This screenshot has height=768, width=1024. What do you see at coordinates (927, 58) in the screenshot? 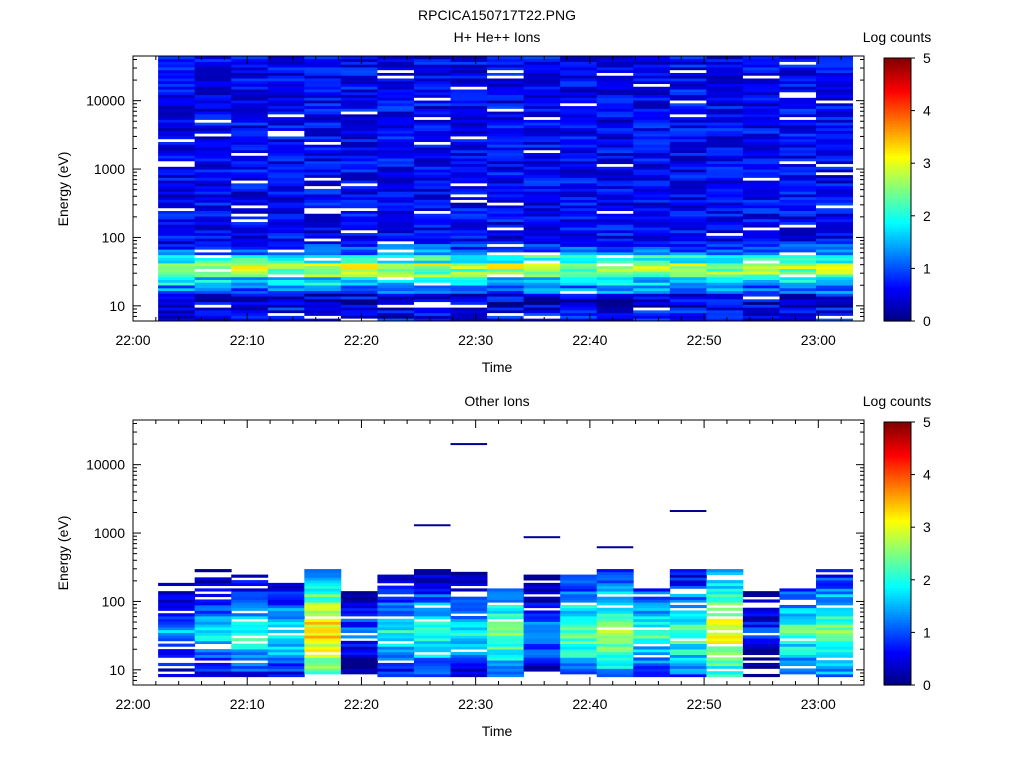
I see `colorbar-tick-label: 5` at bounding box center [927, 58].